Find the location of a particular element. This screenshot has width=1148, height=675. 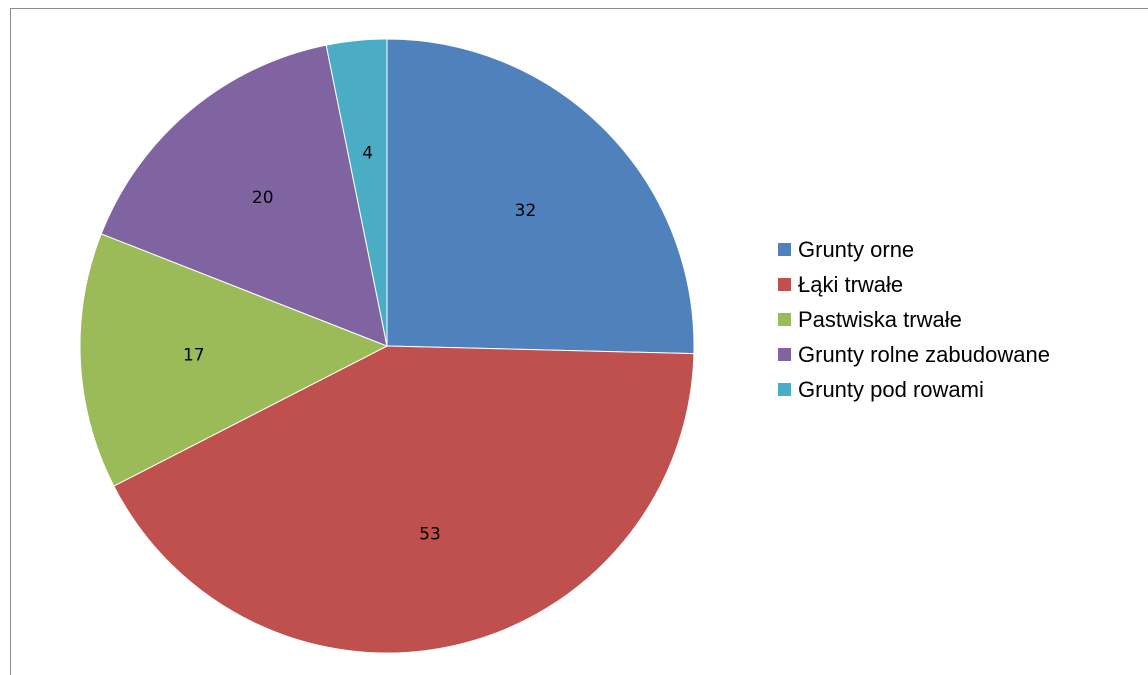

data-label-laki-trwale: 53 is located at coordinates (430, 535).